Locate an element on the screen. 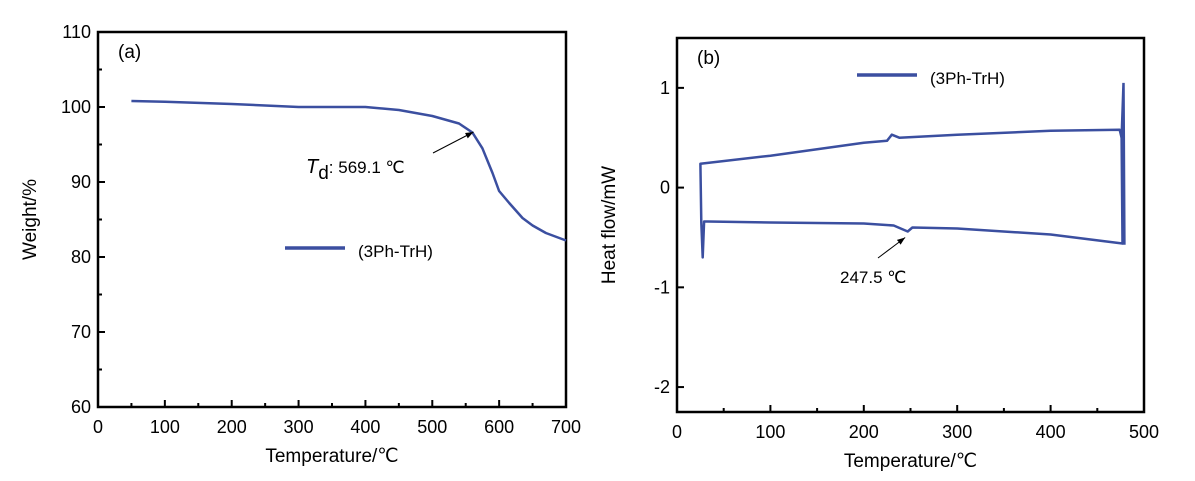 This screenshot has width=1195, height=481. annotation-peak: 247.5 ℃ is located at coordinates (873, 277).